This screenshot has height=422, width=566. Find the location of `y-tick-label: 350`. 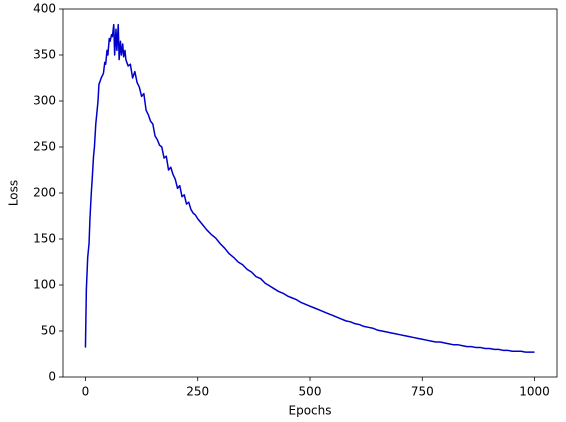

y-tick-label: 350 is located at coordinates (44, 55).